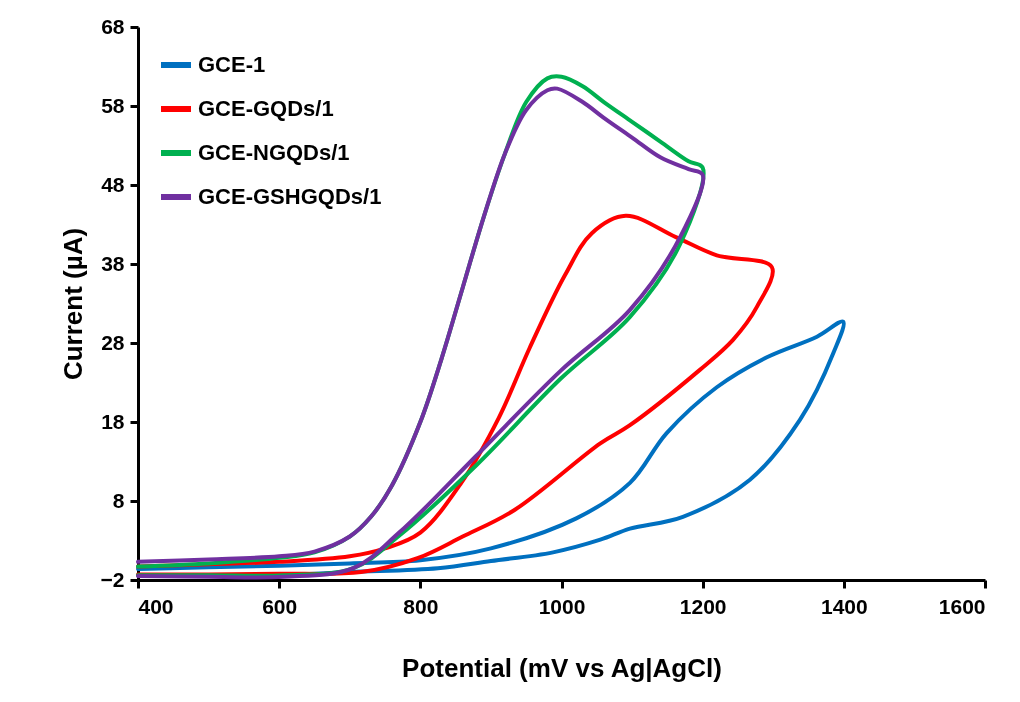 This screenshot has height=702, width=1020. I want to click on legend-label: GCE-1, so click(232, 64).